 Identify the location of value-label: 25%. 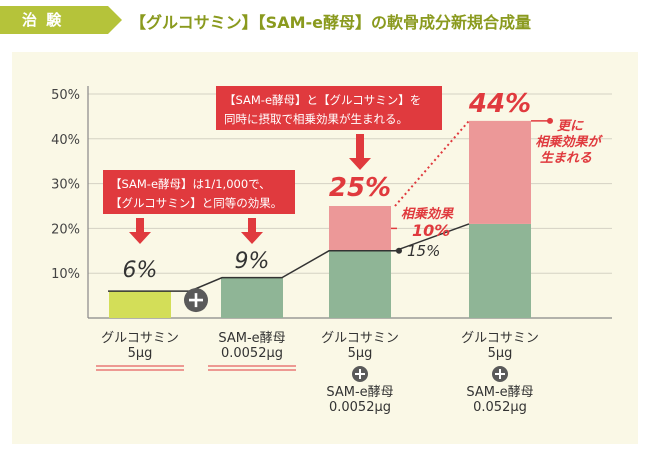
(360, 188).